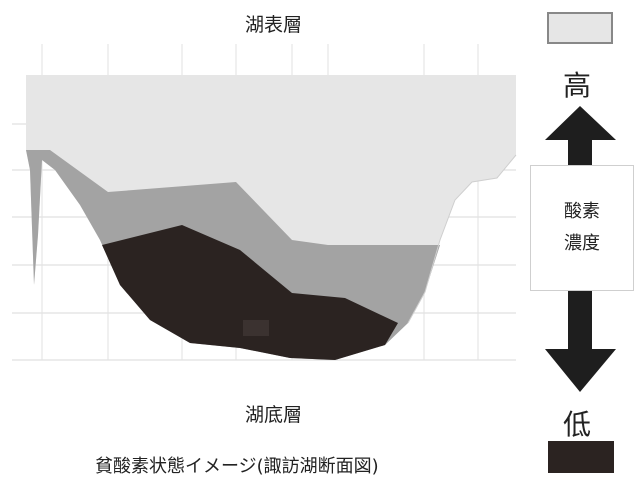 This screenshot has width=635, height=477. I want to click on arrow-up-icon, so click(580, 135).